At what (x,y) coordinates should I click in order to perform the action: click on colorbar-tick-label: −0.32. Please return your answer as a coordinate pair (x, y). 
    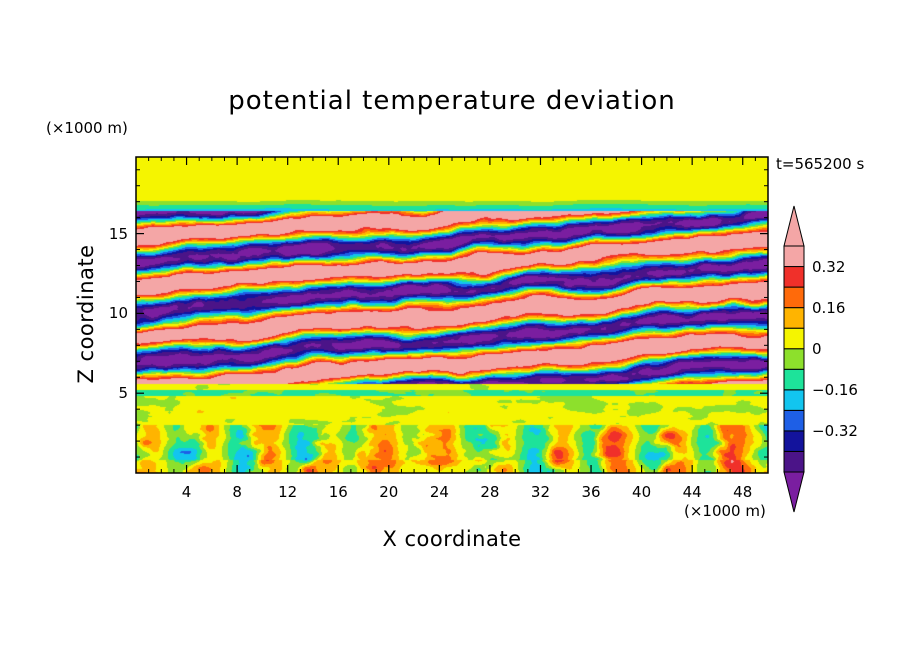
    Looking at the image, I should click on (835, 430).